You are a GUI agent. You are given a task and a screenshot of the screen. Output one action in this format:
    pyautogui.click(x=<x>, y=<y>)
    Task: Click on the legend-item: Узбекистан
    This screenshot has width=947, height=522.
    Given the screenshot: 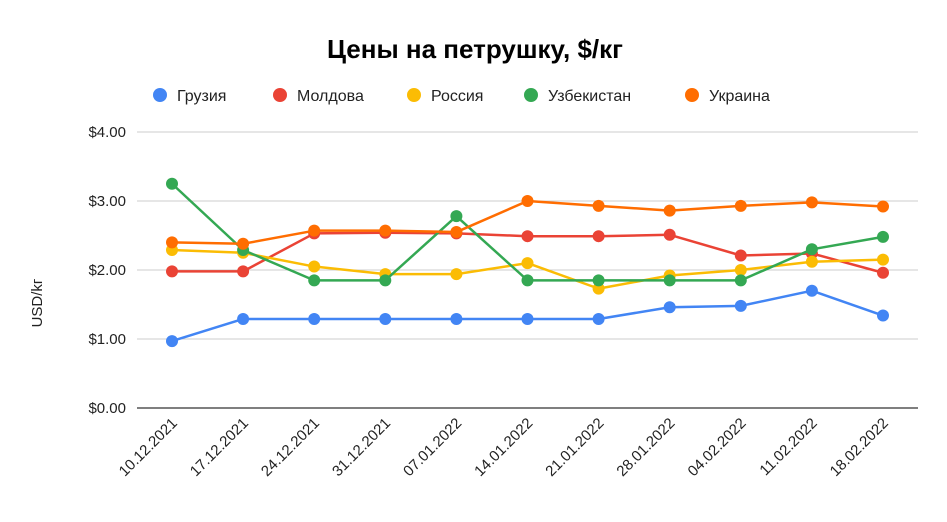 What is the action you would take?
    pyautogui.click(x=577, y=96)
    